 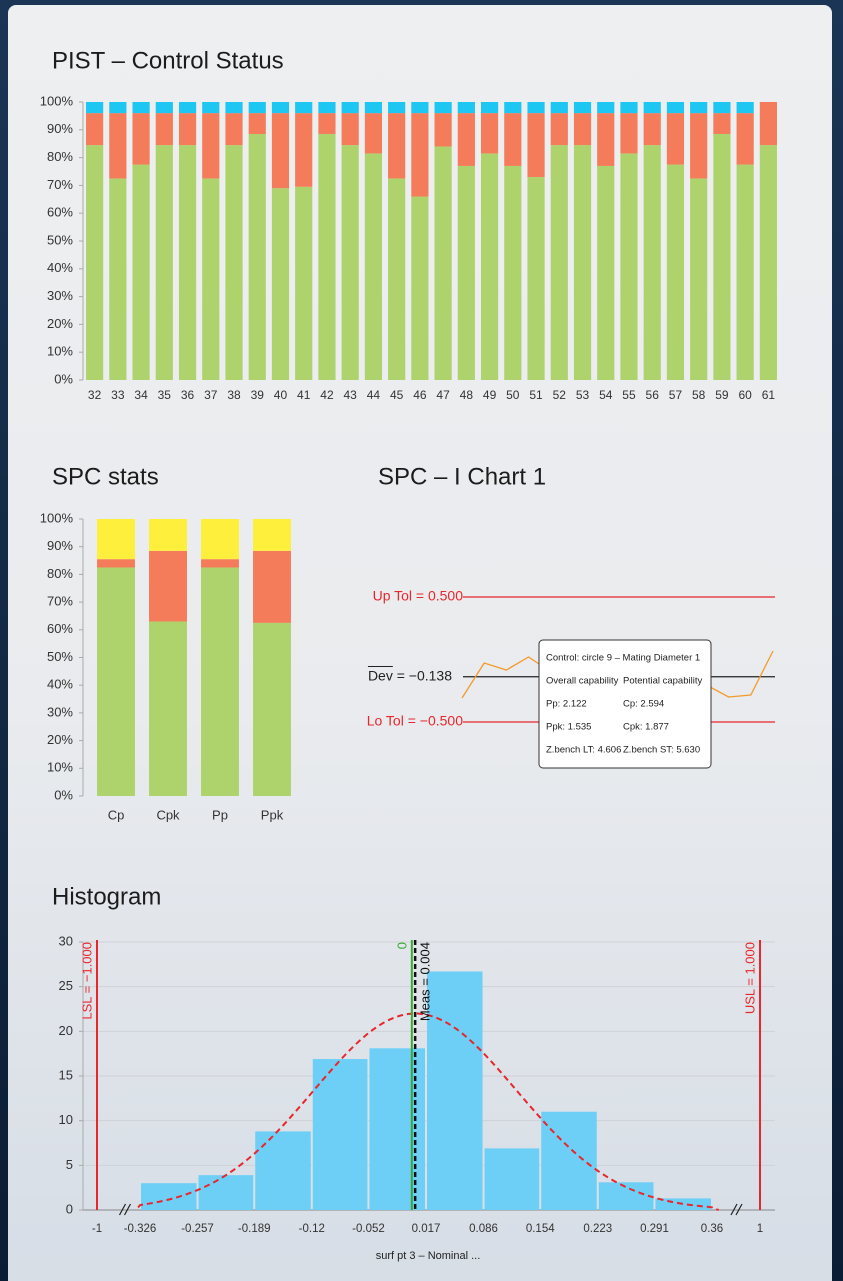 I want to click on limit-label: Up Tol = 0.500, so click(x=418, y=596).